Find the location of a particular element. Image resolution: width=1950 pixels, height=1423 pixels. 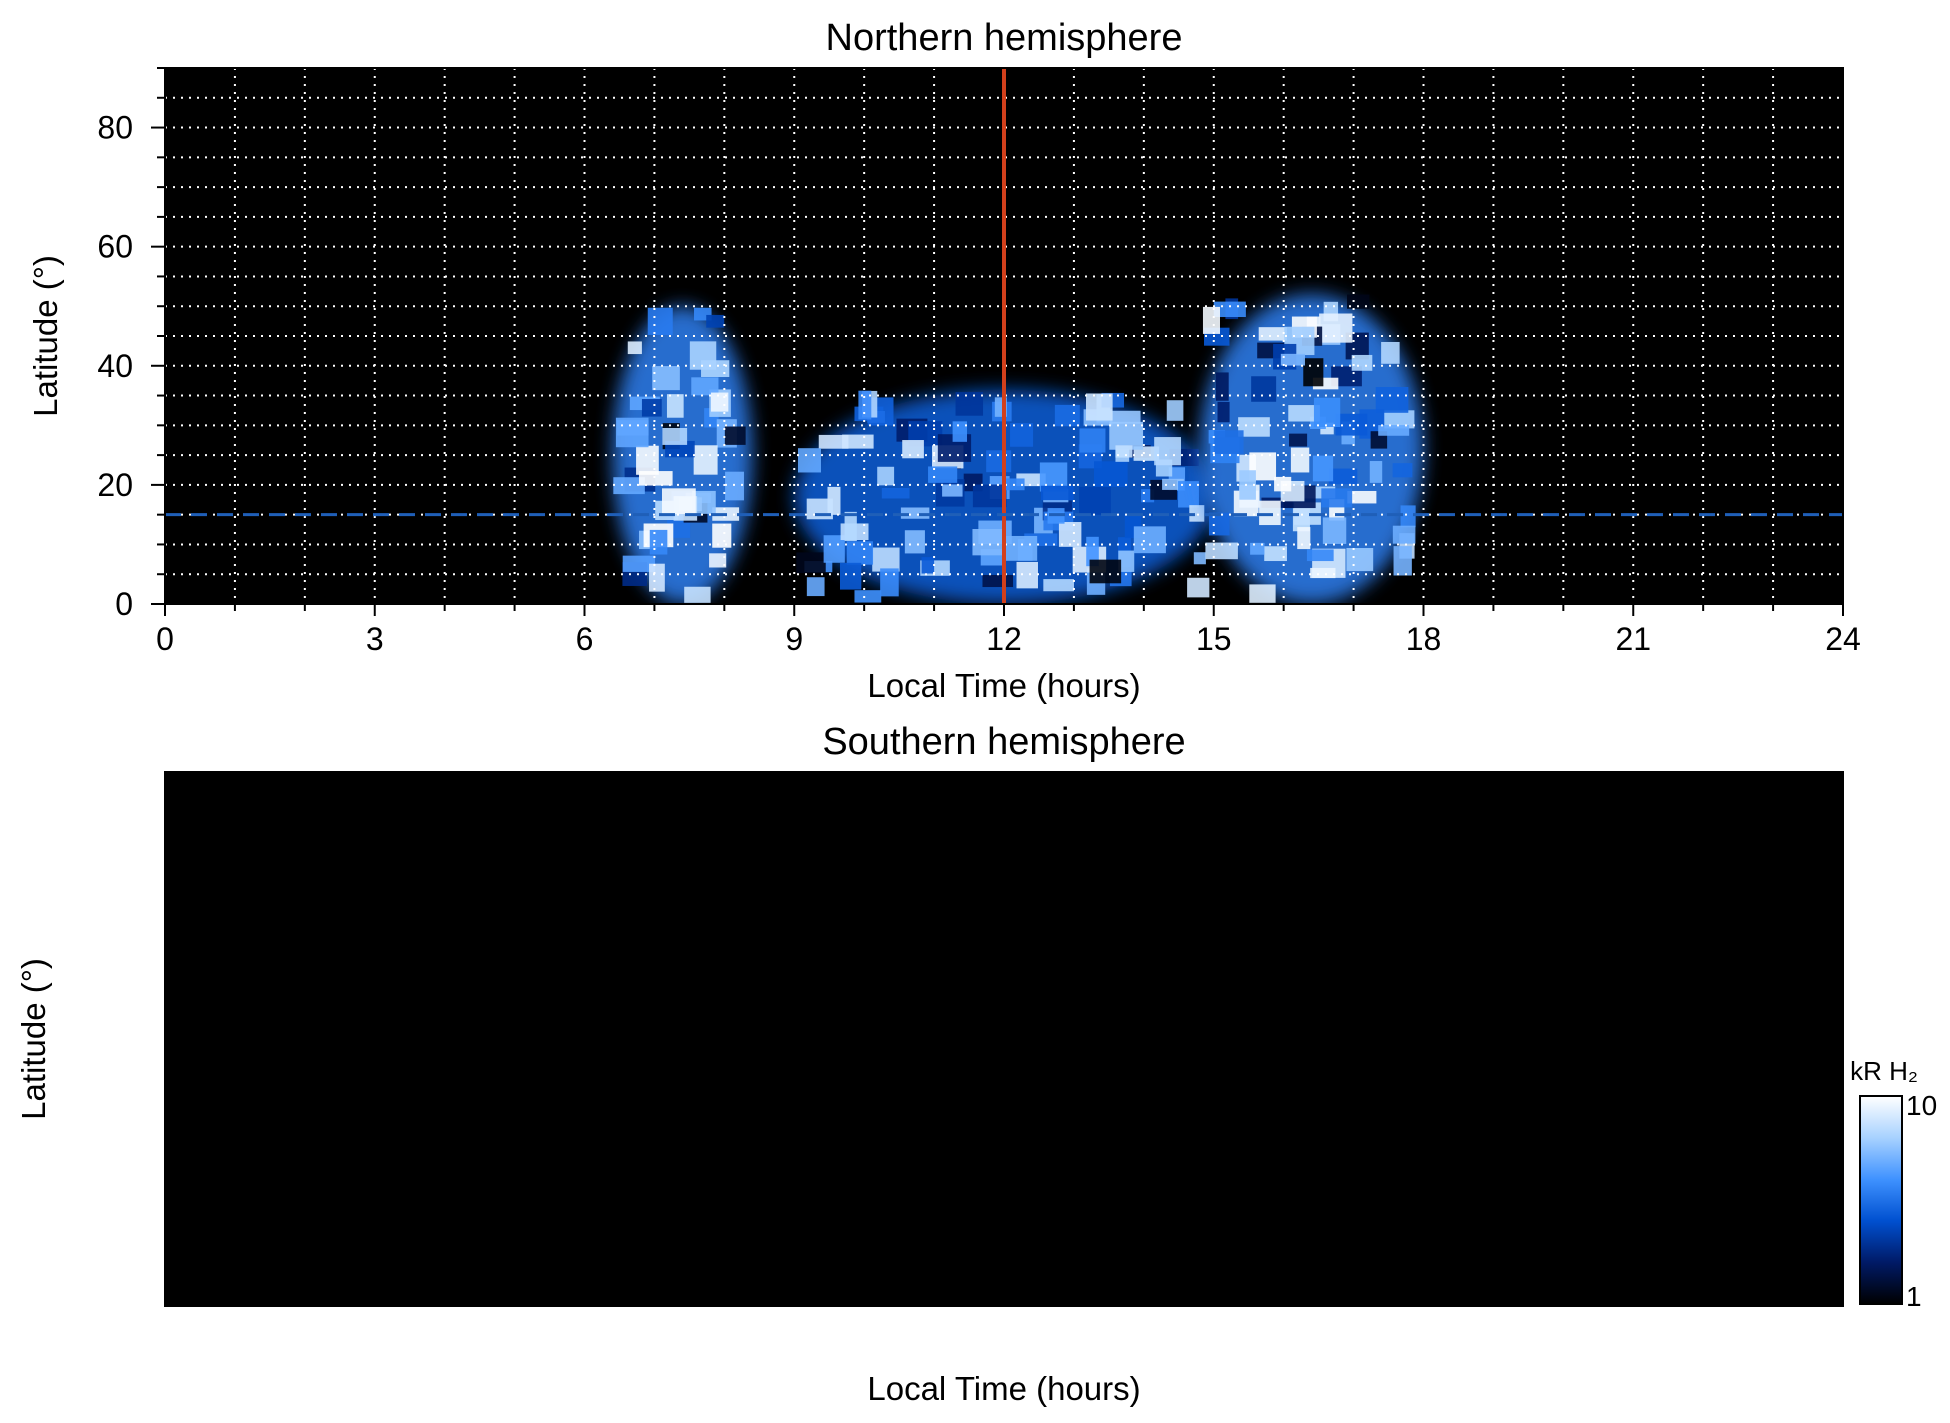

y-tick-label: 80 is located at coordinates (115, 128).